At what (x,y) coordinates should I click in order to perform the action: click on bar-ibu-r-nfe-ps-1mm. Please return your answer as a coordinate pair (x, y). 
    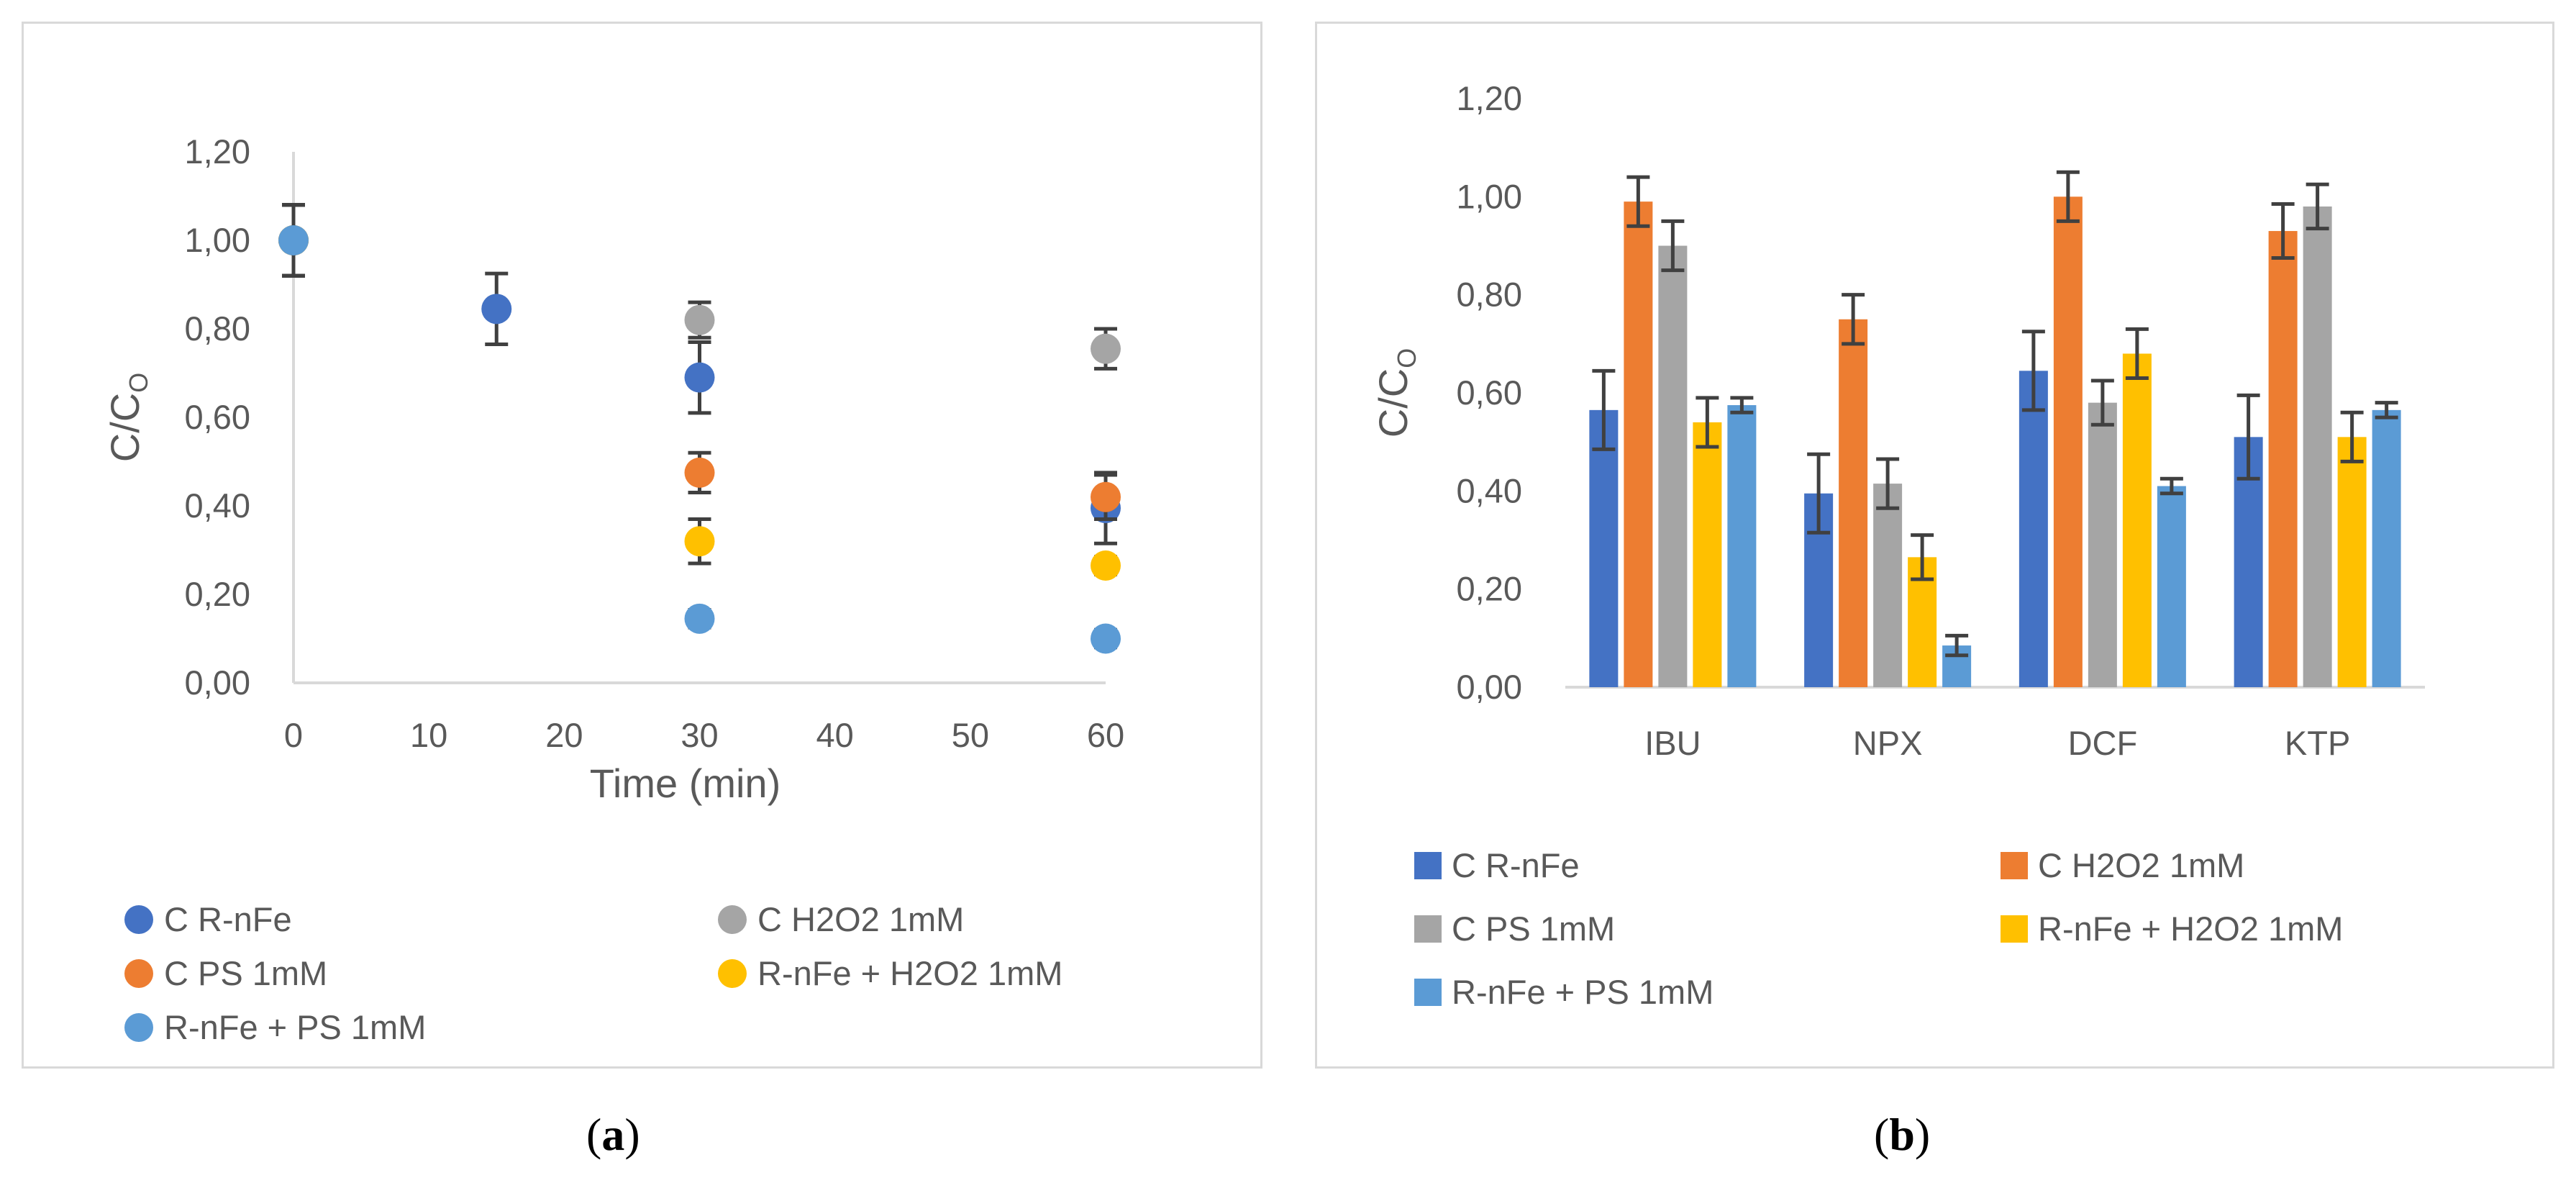
    Looking at the image, I should click on (1742, 546).